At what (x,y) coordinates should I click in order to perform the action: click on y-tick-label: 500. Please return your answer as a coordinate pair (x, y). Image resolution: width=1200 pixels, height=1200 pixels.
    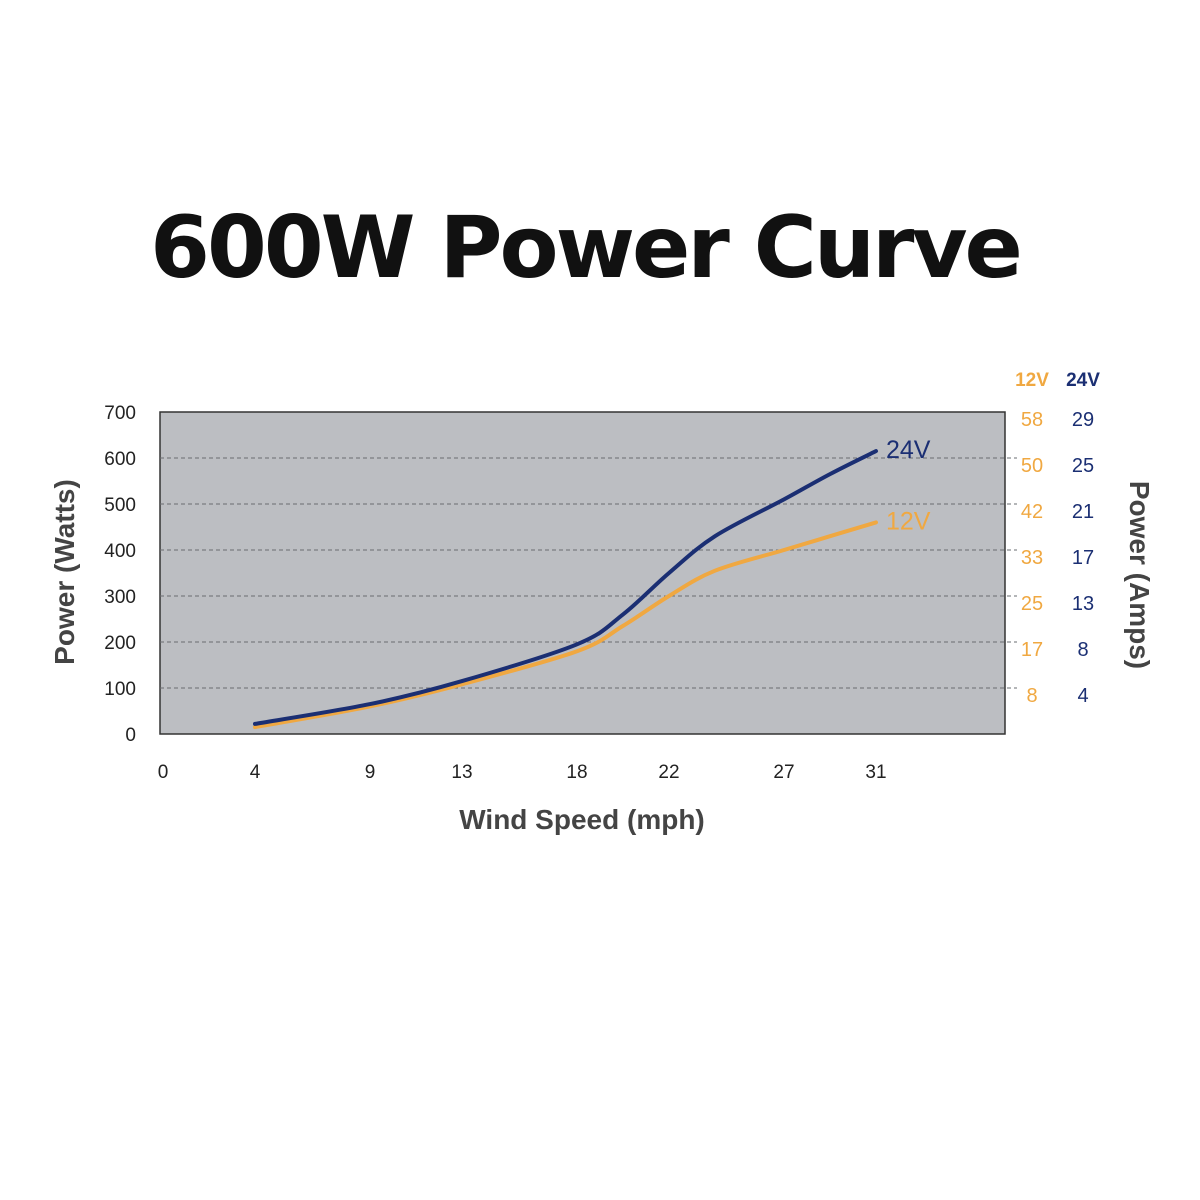
    Looking at the image, I should click on (120, 505).